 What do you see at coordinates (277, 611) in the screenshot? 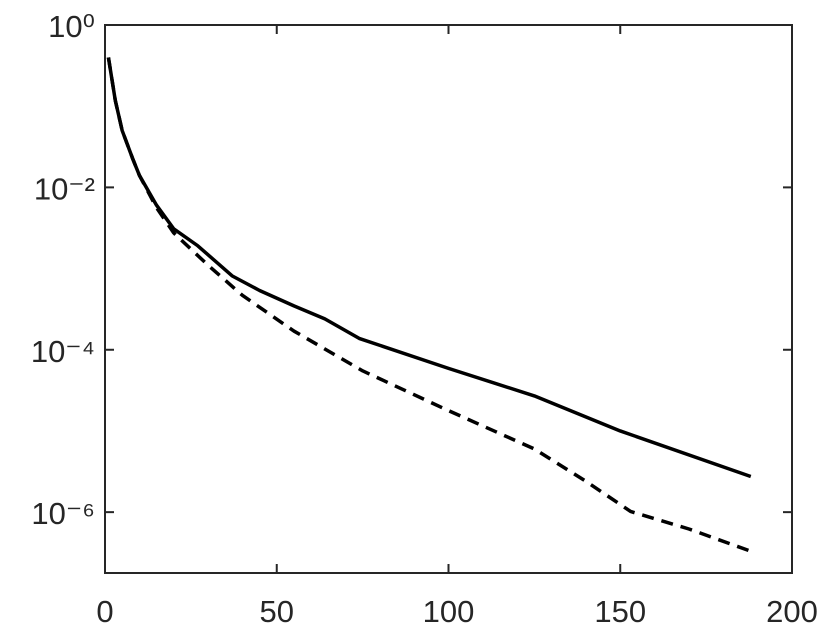
I see `x-tick-label: 50` at bounding box center [277, 611].